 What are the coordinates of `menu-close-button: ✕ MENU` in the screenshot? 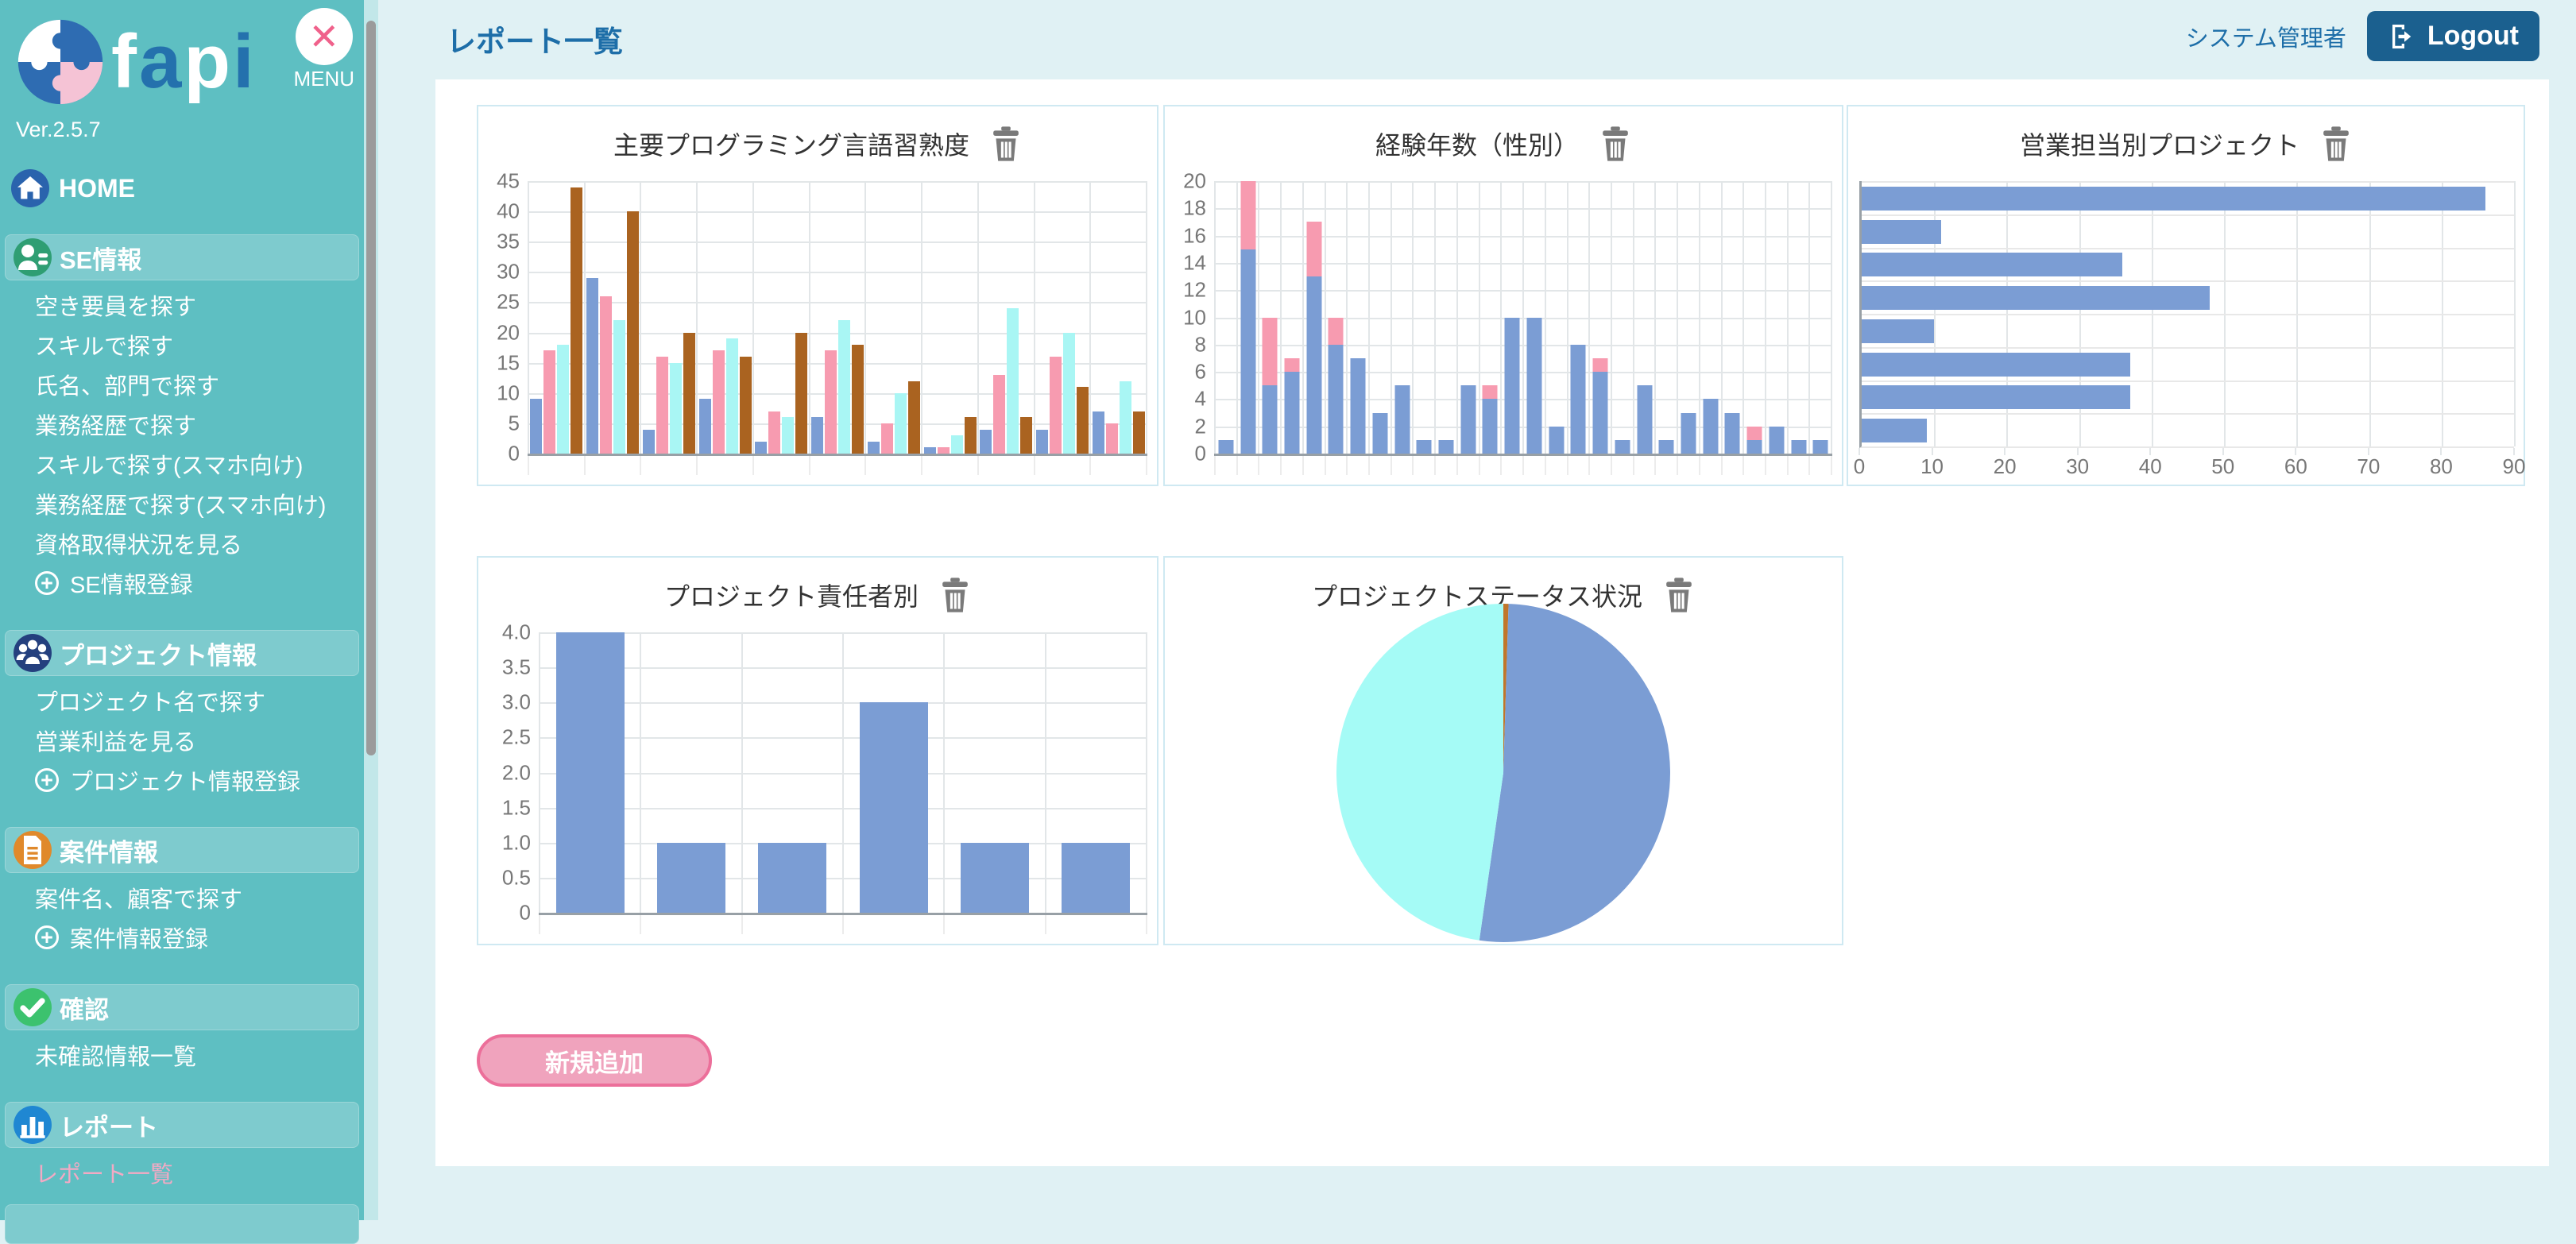 It's located at (323, 49).